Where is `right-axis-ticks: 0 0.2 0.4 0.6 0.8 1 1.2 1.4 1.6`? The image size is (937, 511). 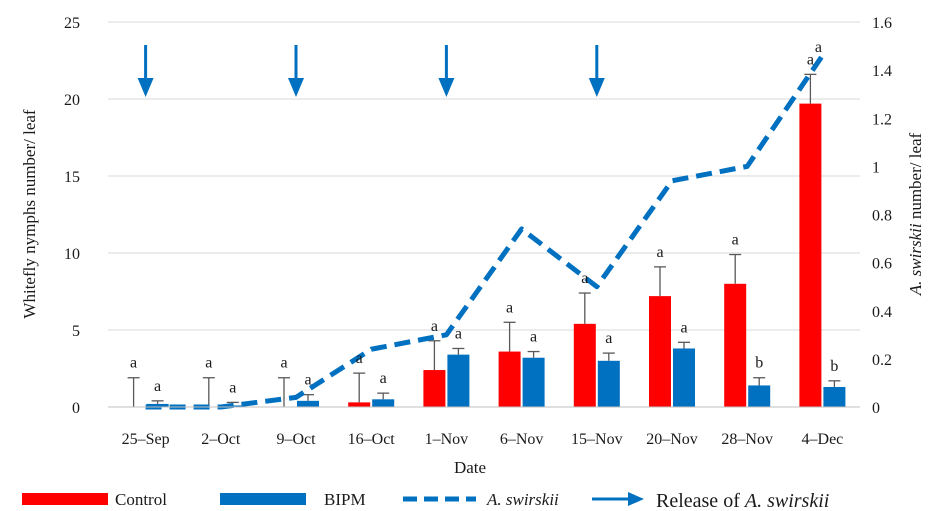 right-axis-ticks: 0 0.2 0.4 0.6 0.8 1 1.2 1.4 1.6 is located at coordinates (882, 216).